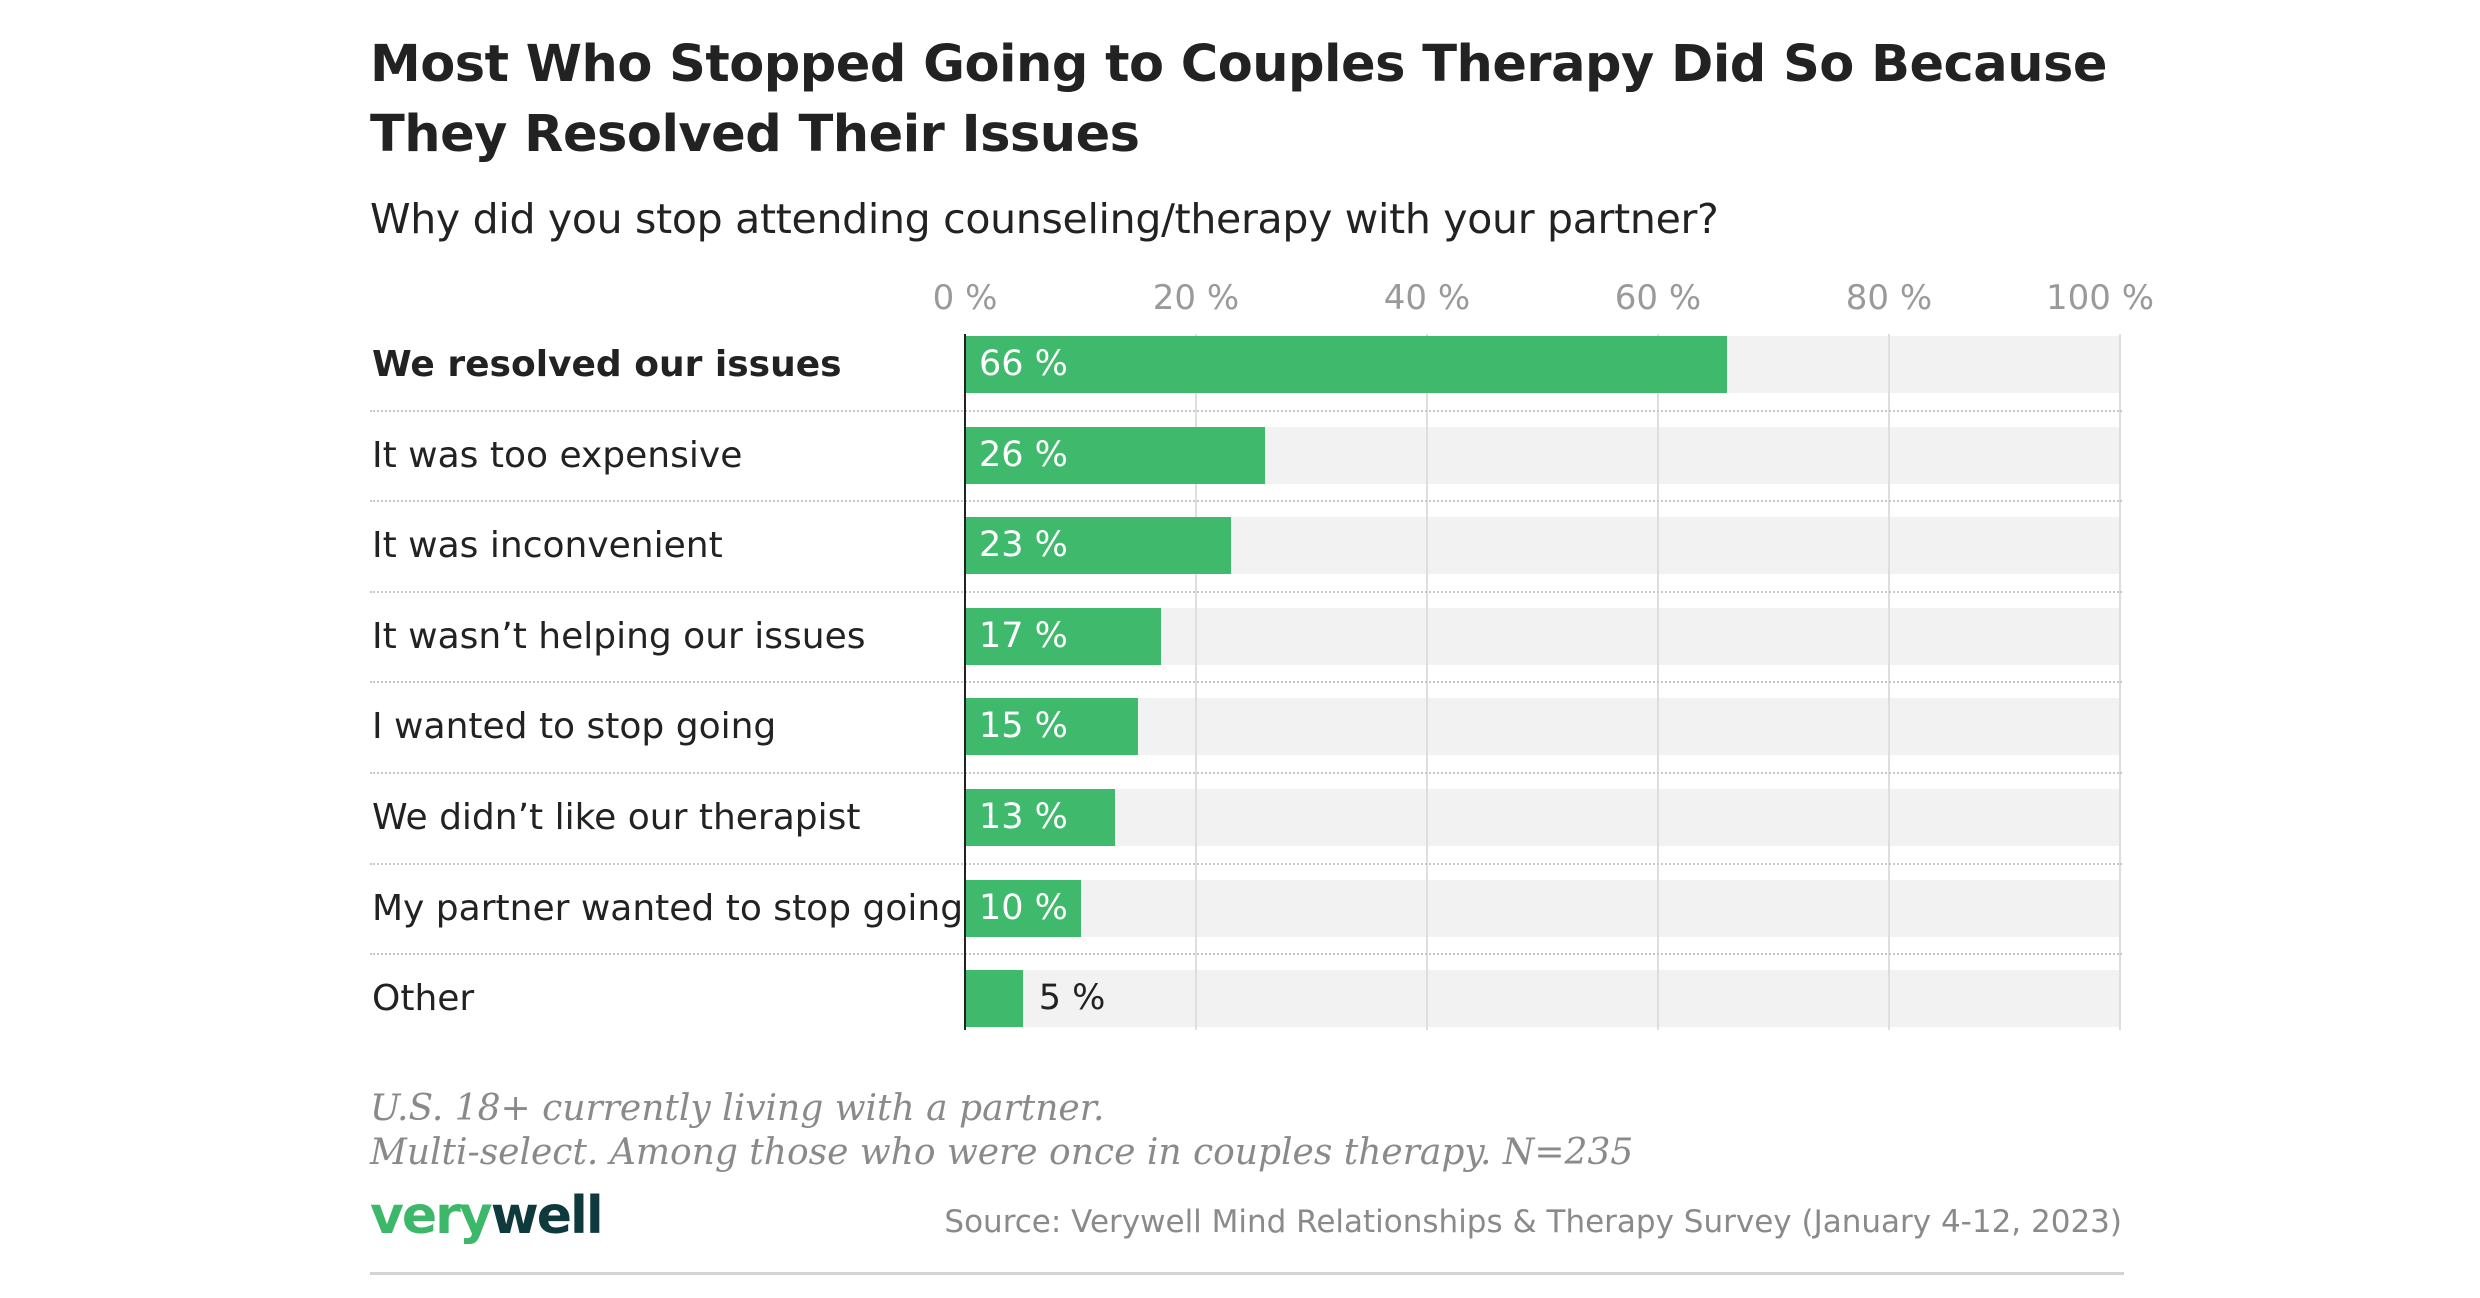 The height and width of the screenshot is (1298, 2480). What do you see at coordinates (1023, 635) in the screenshot?
I see `value-label: 17 %` at bounding box center [1023, 635].